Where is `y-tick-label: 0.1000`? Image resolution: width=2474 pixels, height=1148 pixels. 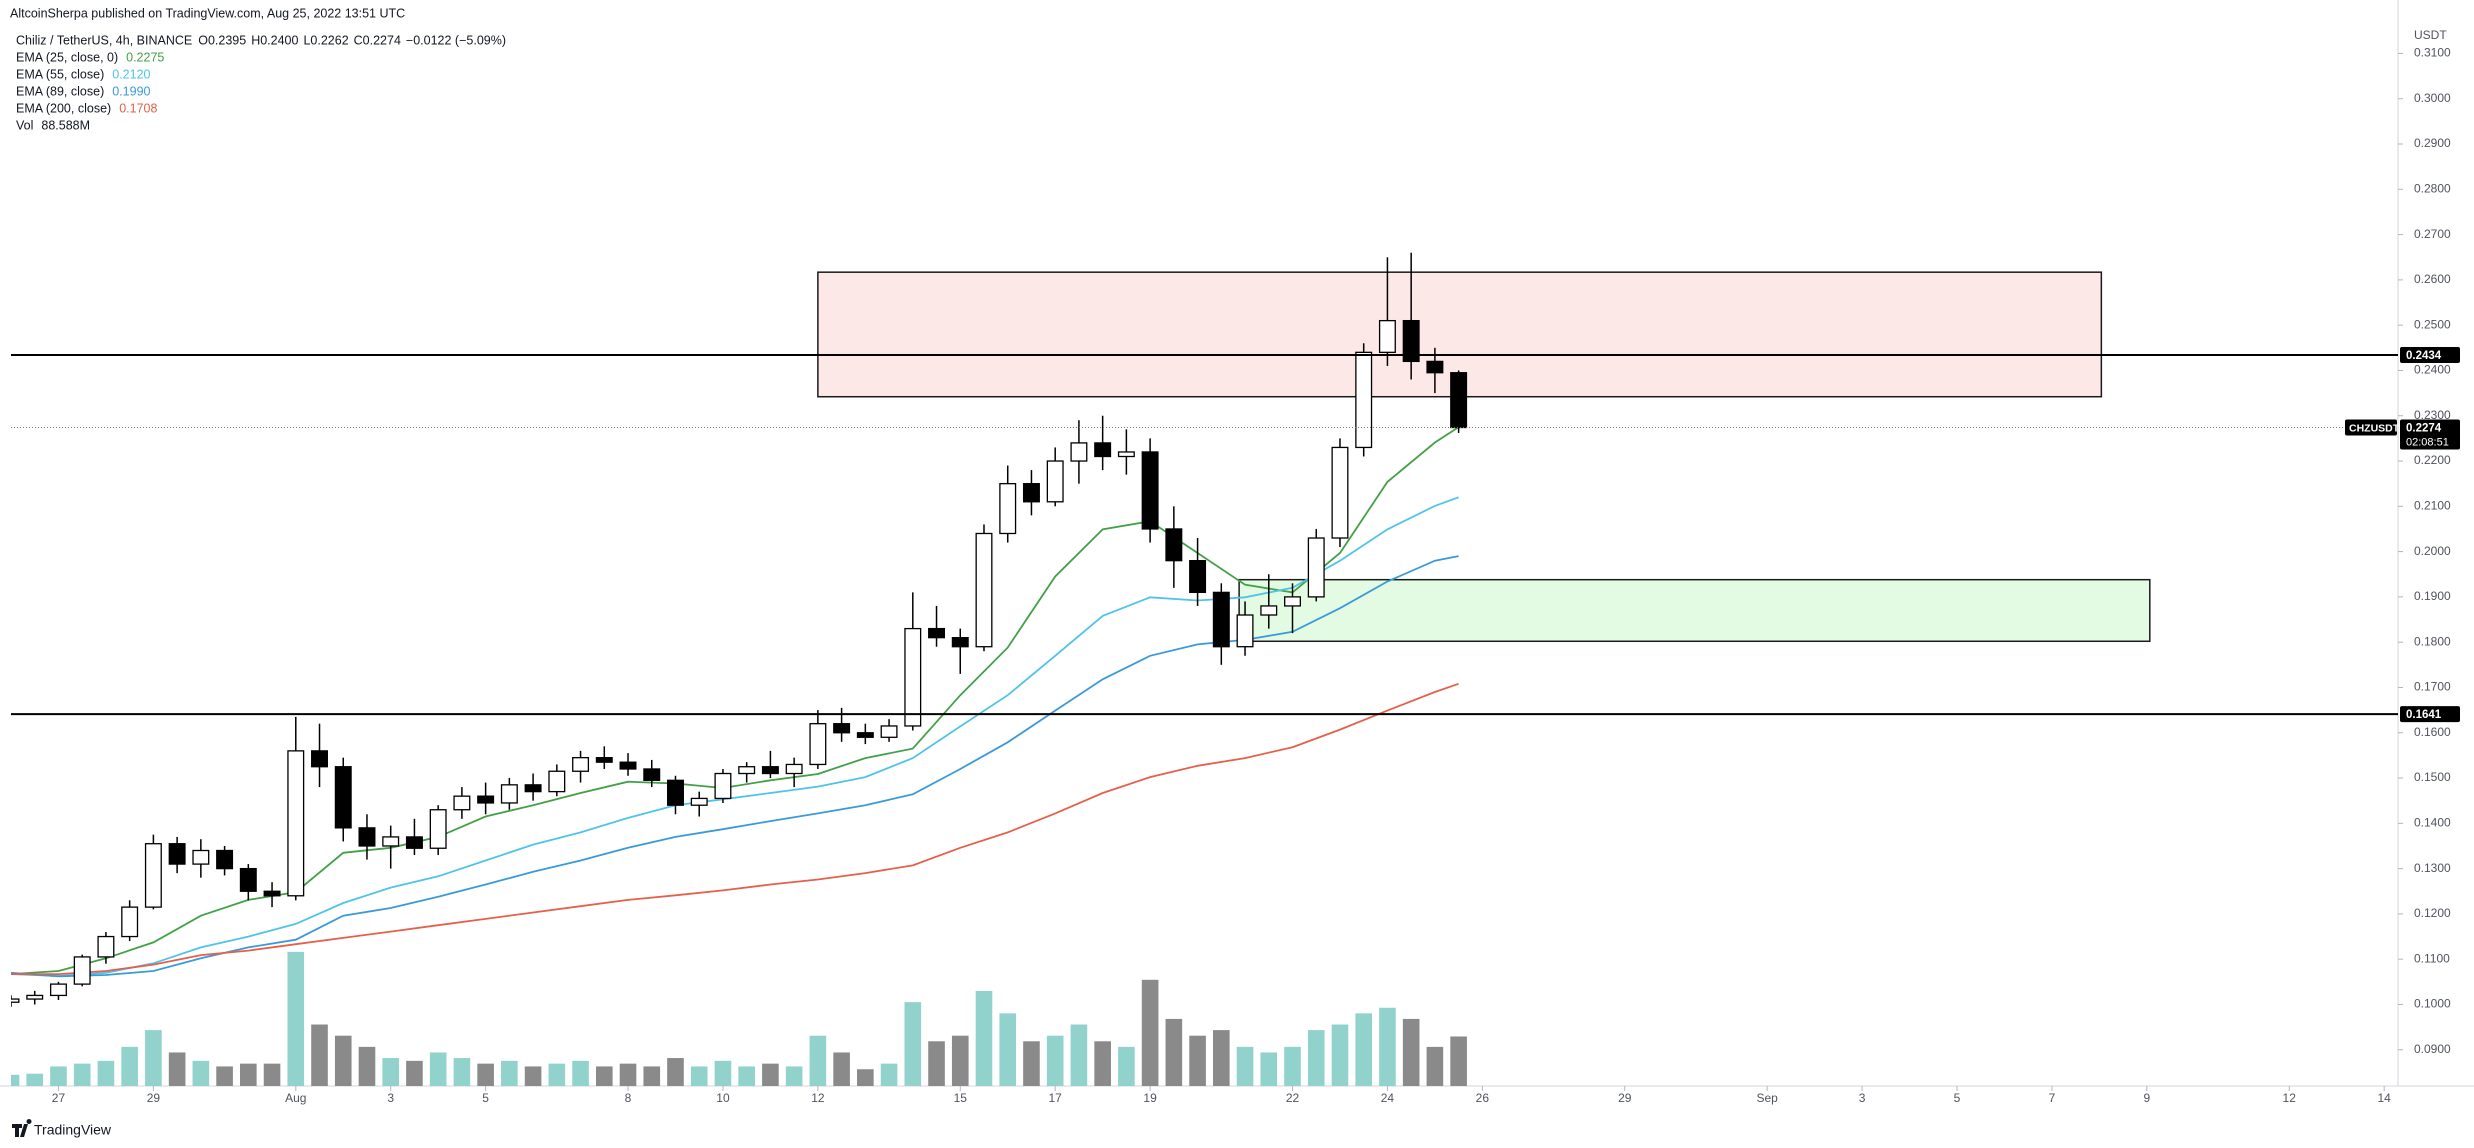
y-tick-label: 0.1000 is located at coordinates (2432, 1004).